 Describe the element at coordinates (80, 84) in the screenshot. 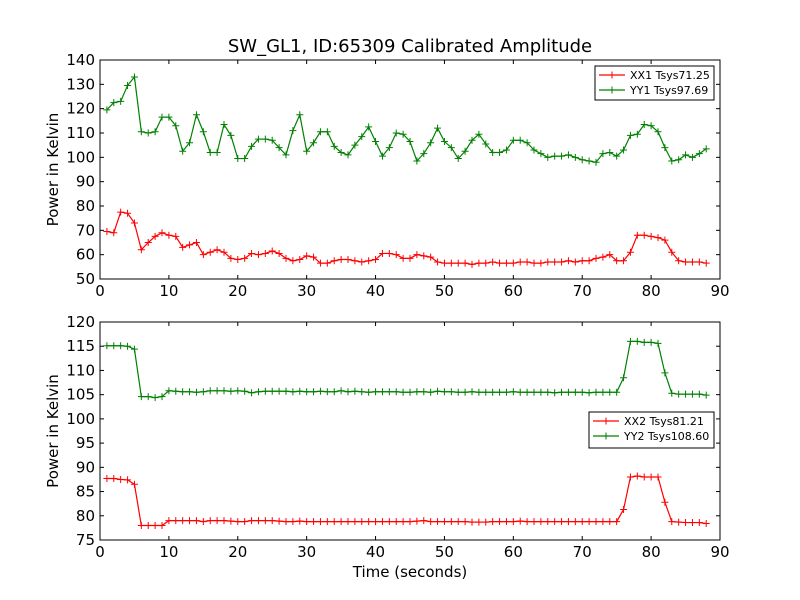

I see `top-y-tick-label: 130` at that location.